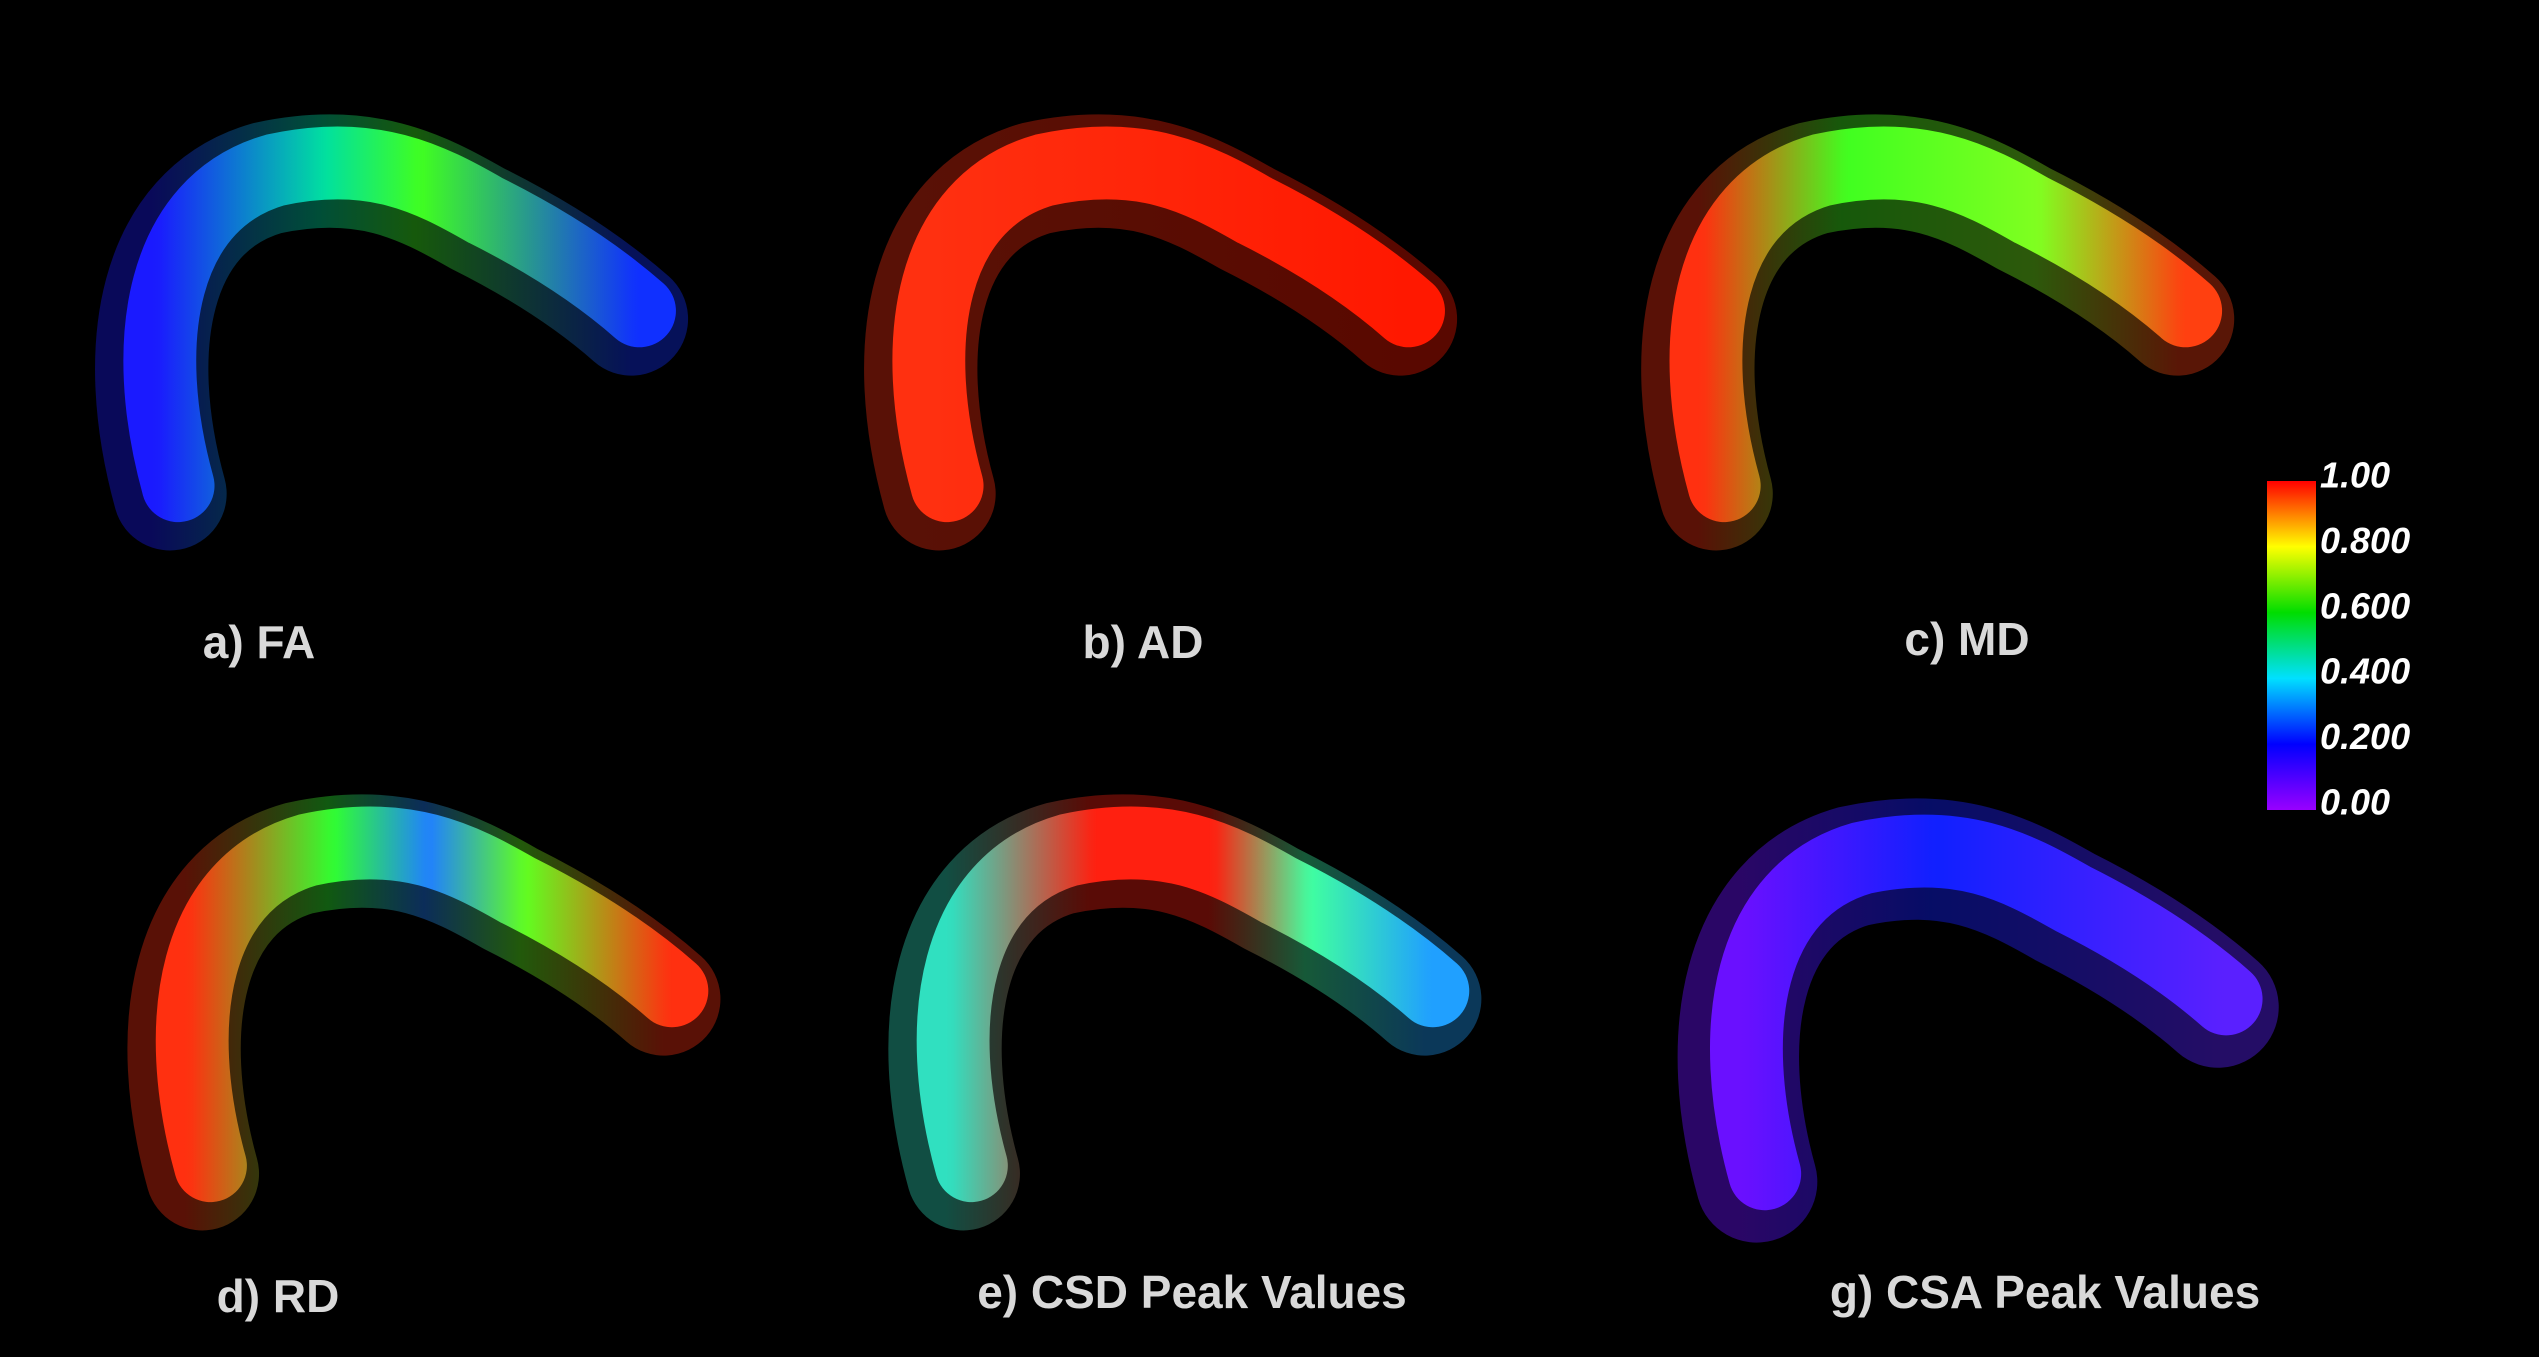 The height and width of the screenshot is (1357, 2539). Describe the element at coordinates (2365, 605) in the screenshot. I see `colorbar-tick-label: 0.600` at that location.